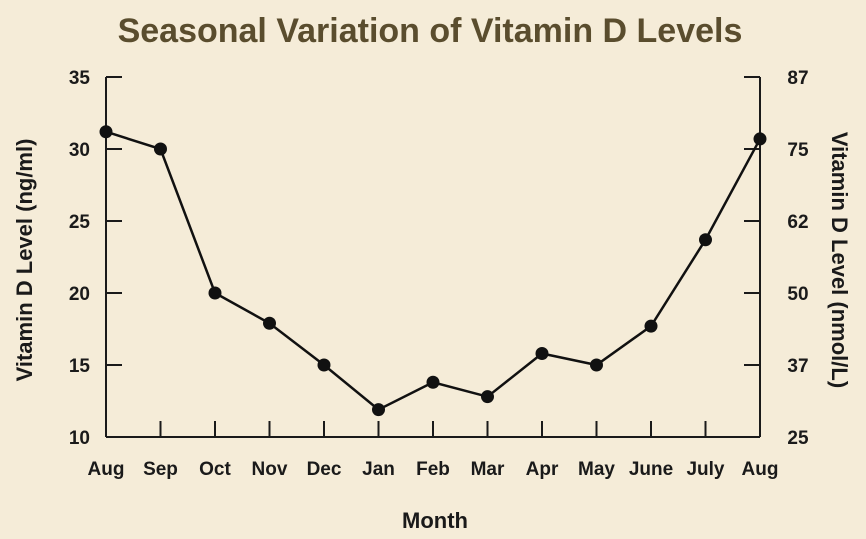 The height and width of the screenshot is (539, 866). I want to click on y-tick-label: 20, so click(79, 294).